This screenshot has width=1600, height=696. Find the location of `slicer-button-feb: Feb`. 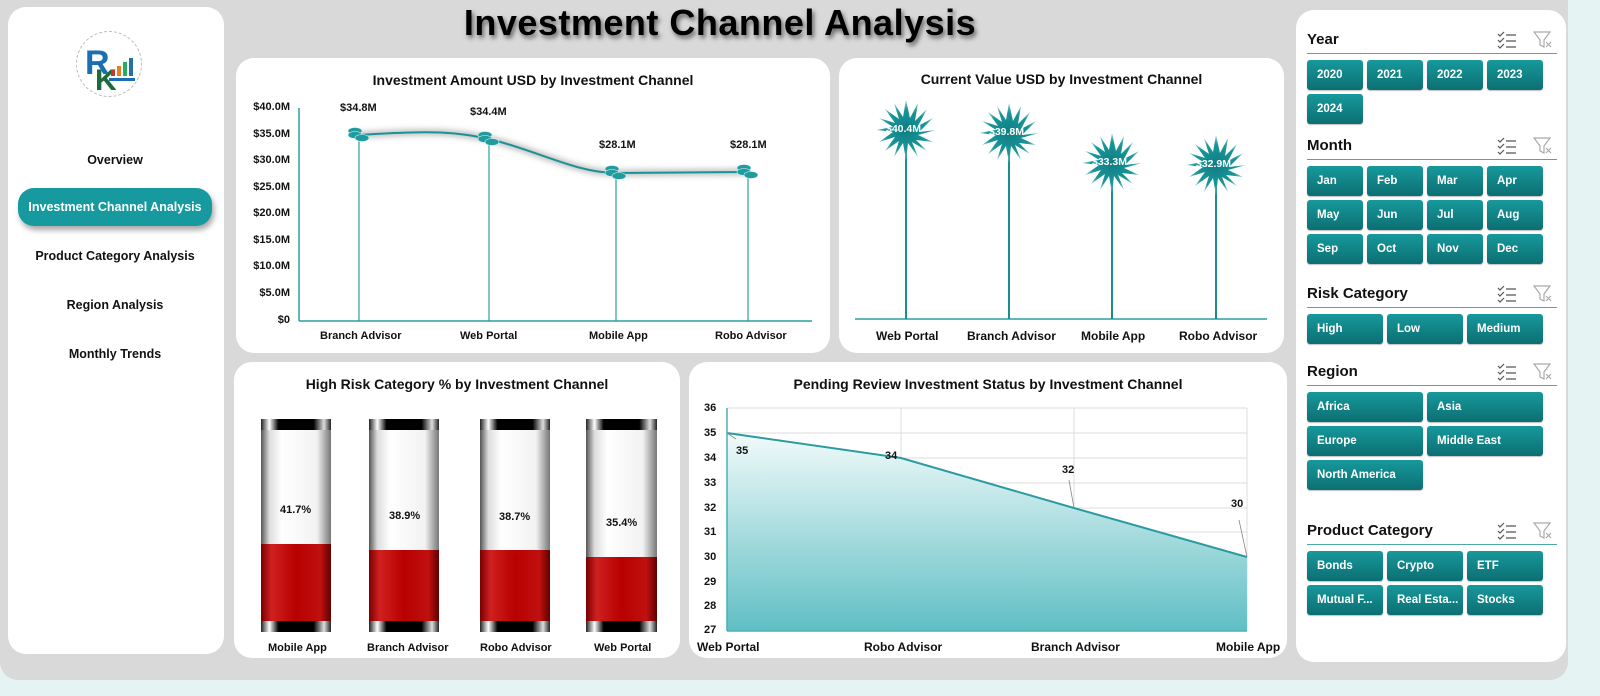

slicer-button-feb: Feb is located at coordinates (1395, 181).